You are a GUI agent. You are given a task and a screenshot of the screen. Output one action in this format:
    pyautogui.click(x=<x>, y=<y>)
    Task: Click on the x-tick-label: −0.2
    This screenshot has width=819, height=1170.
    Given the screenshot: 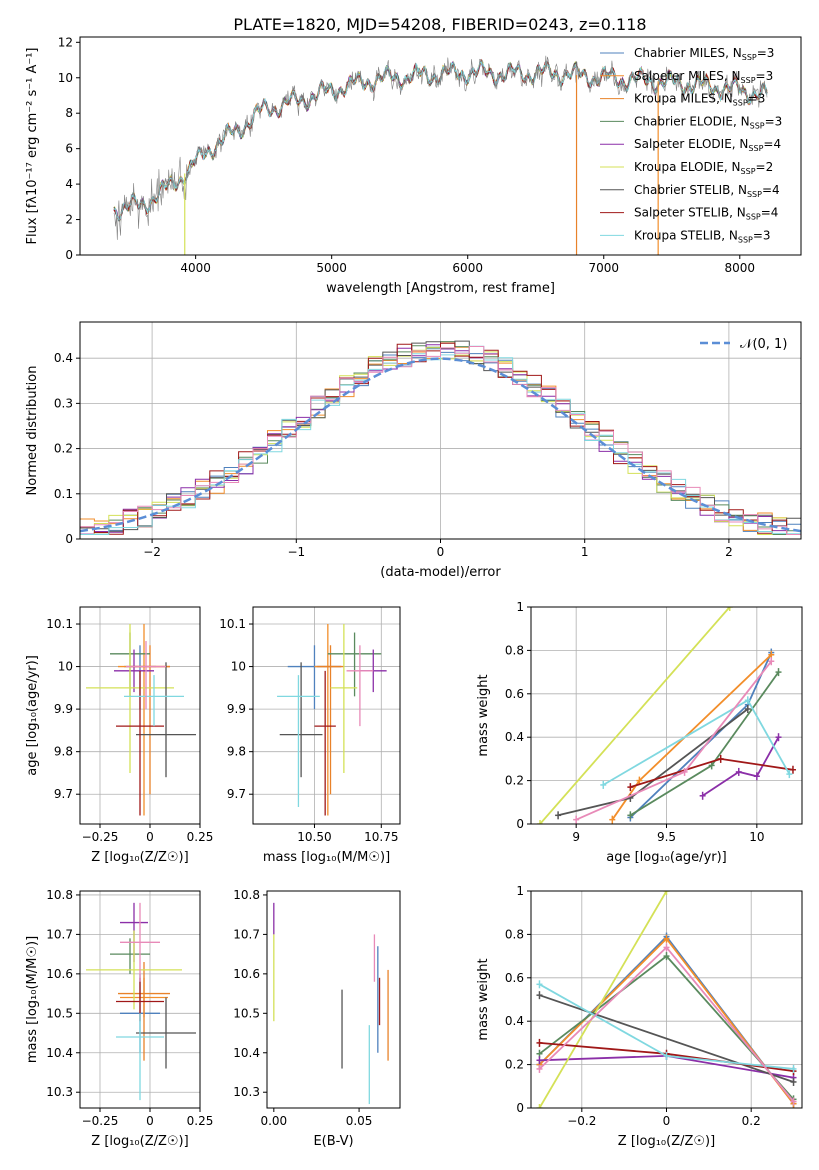 What is the action you would take?
    pyautogui.click(x=581, y=1121)
    